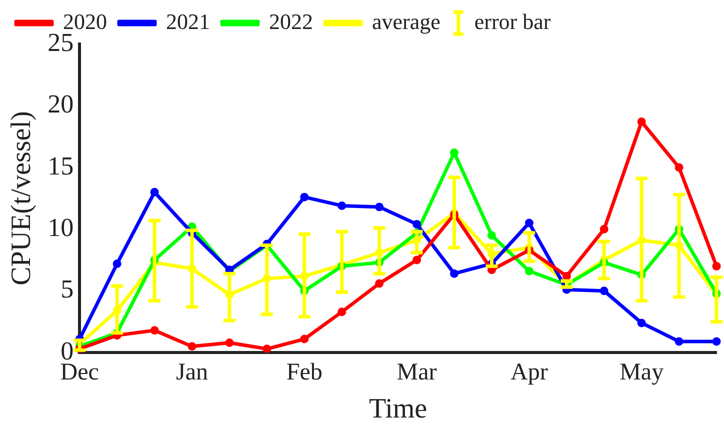  What do you see at coordinates (529, 372) in the screenshot?
I see `x-tick-label: Apr` at bounding box center [529, 372].